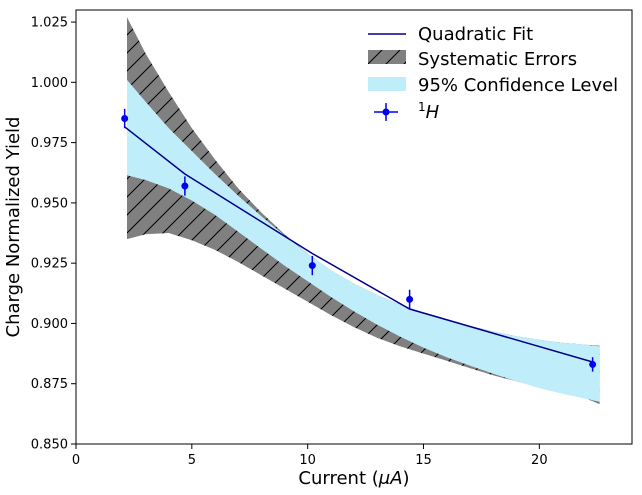  I want to click on legend-confidence-swatch, so click(387, 84).